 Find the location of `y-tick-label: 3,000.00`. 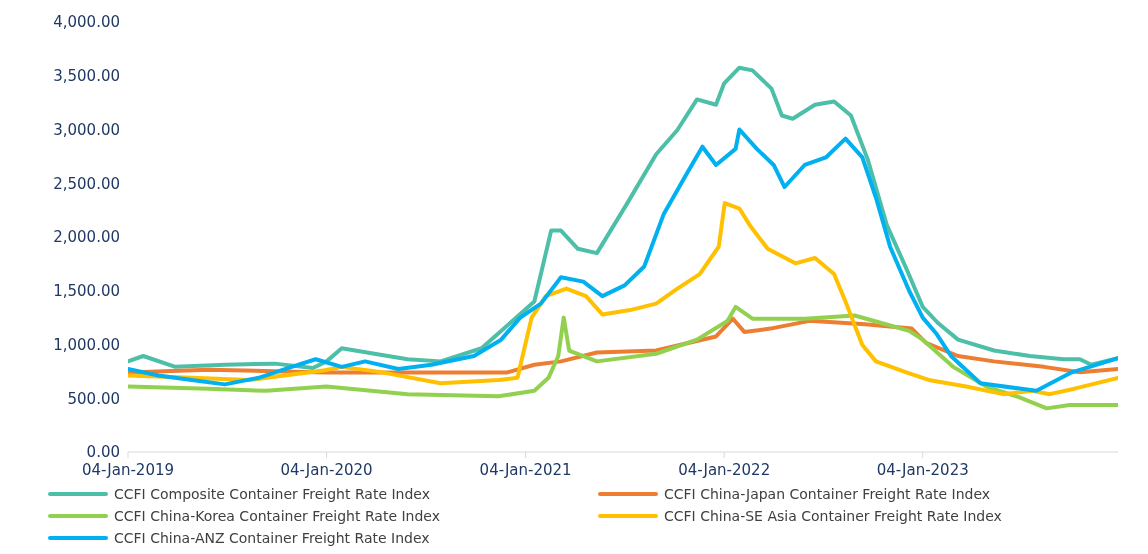

y-tick-label: 3,000.00 is located at coordinates (86, 129).